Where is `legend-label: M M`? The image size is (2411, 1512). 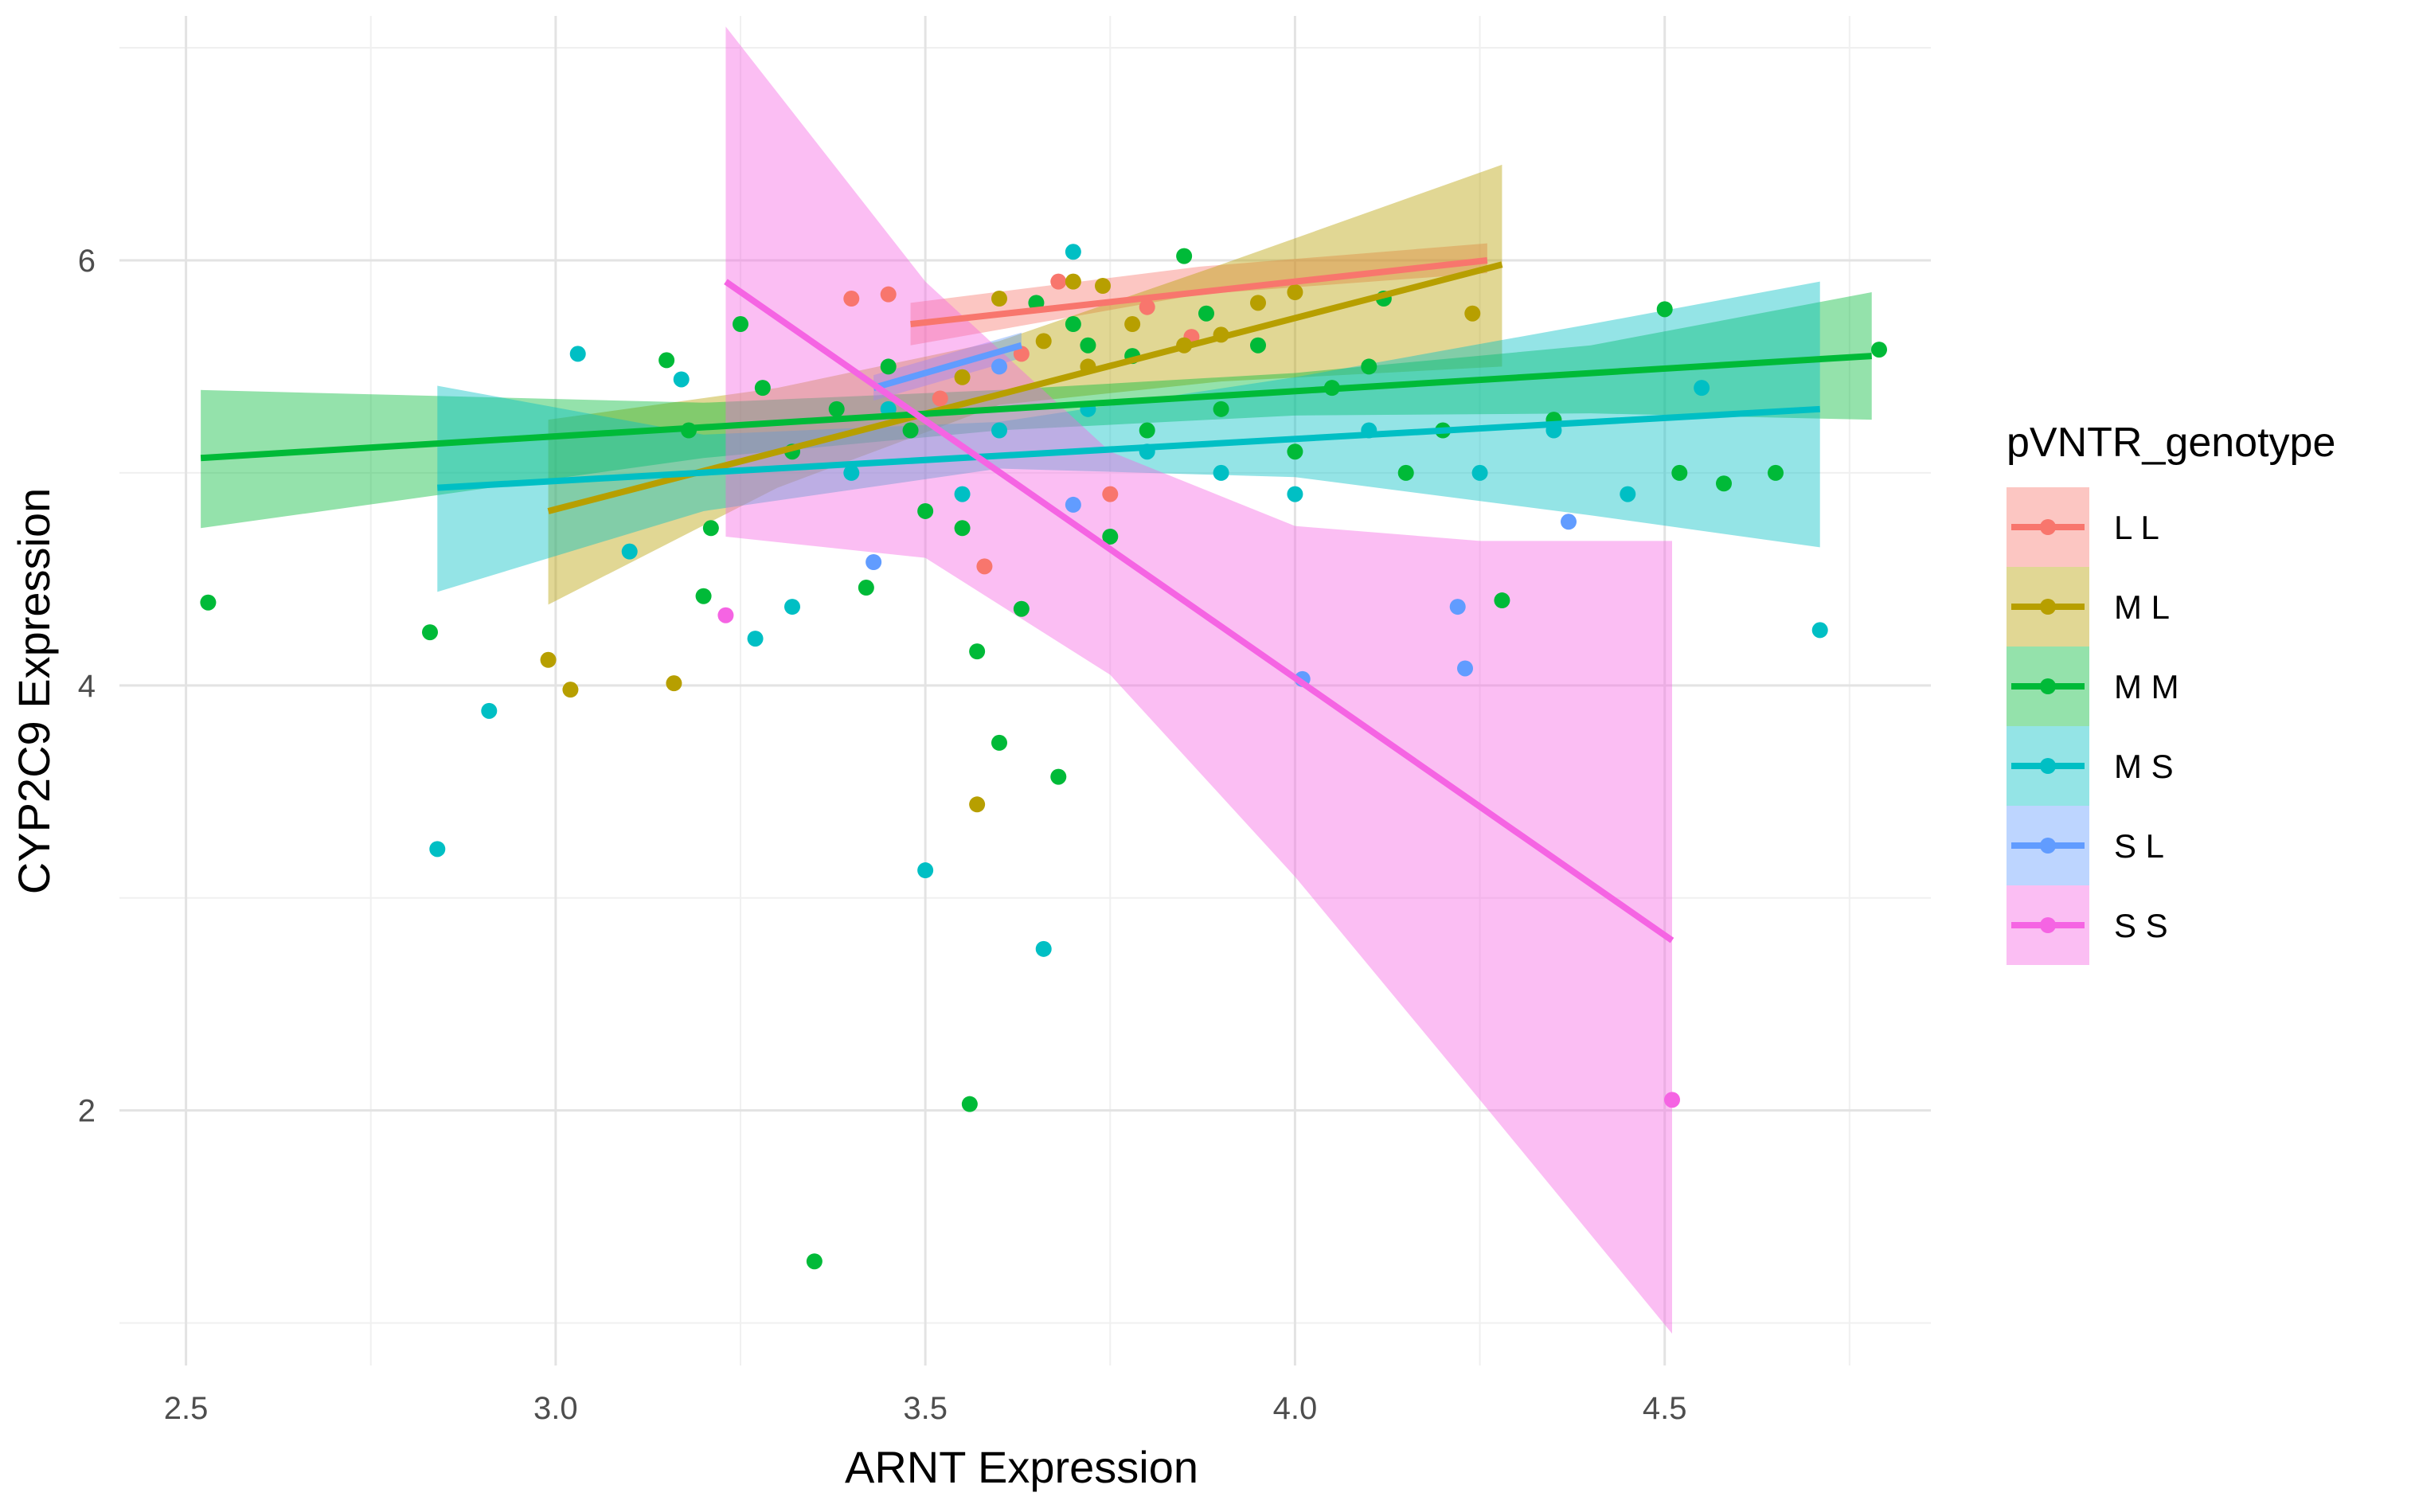
legend-label: M M is located at coordinates (2146, 686).